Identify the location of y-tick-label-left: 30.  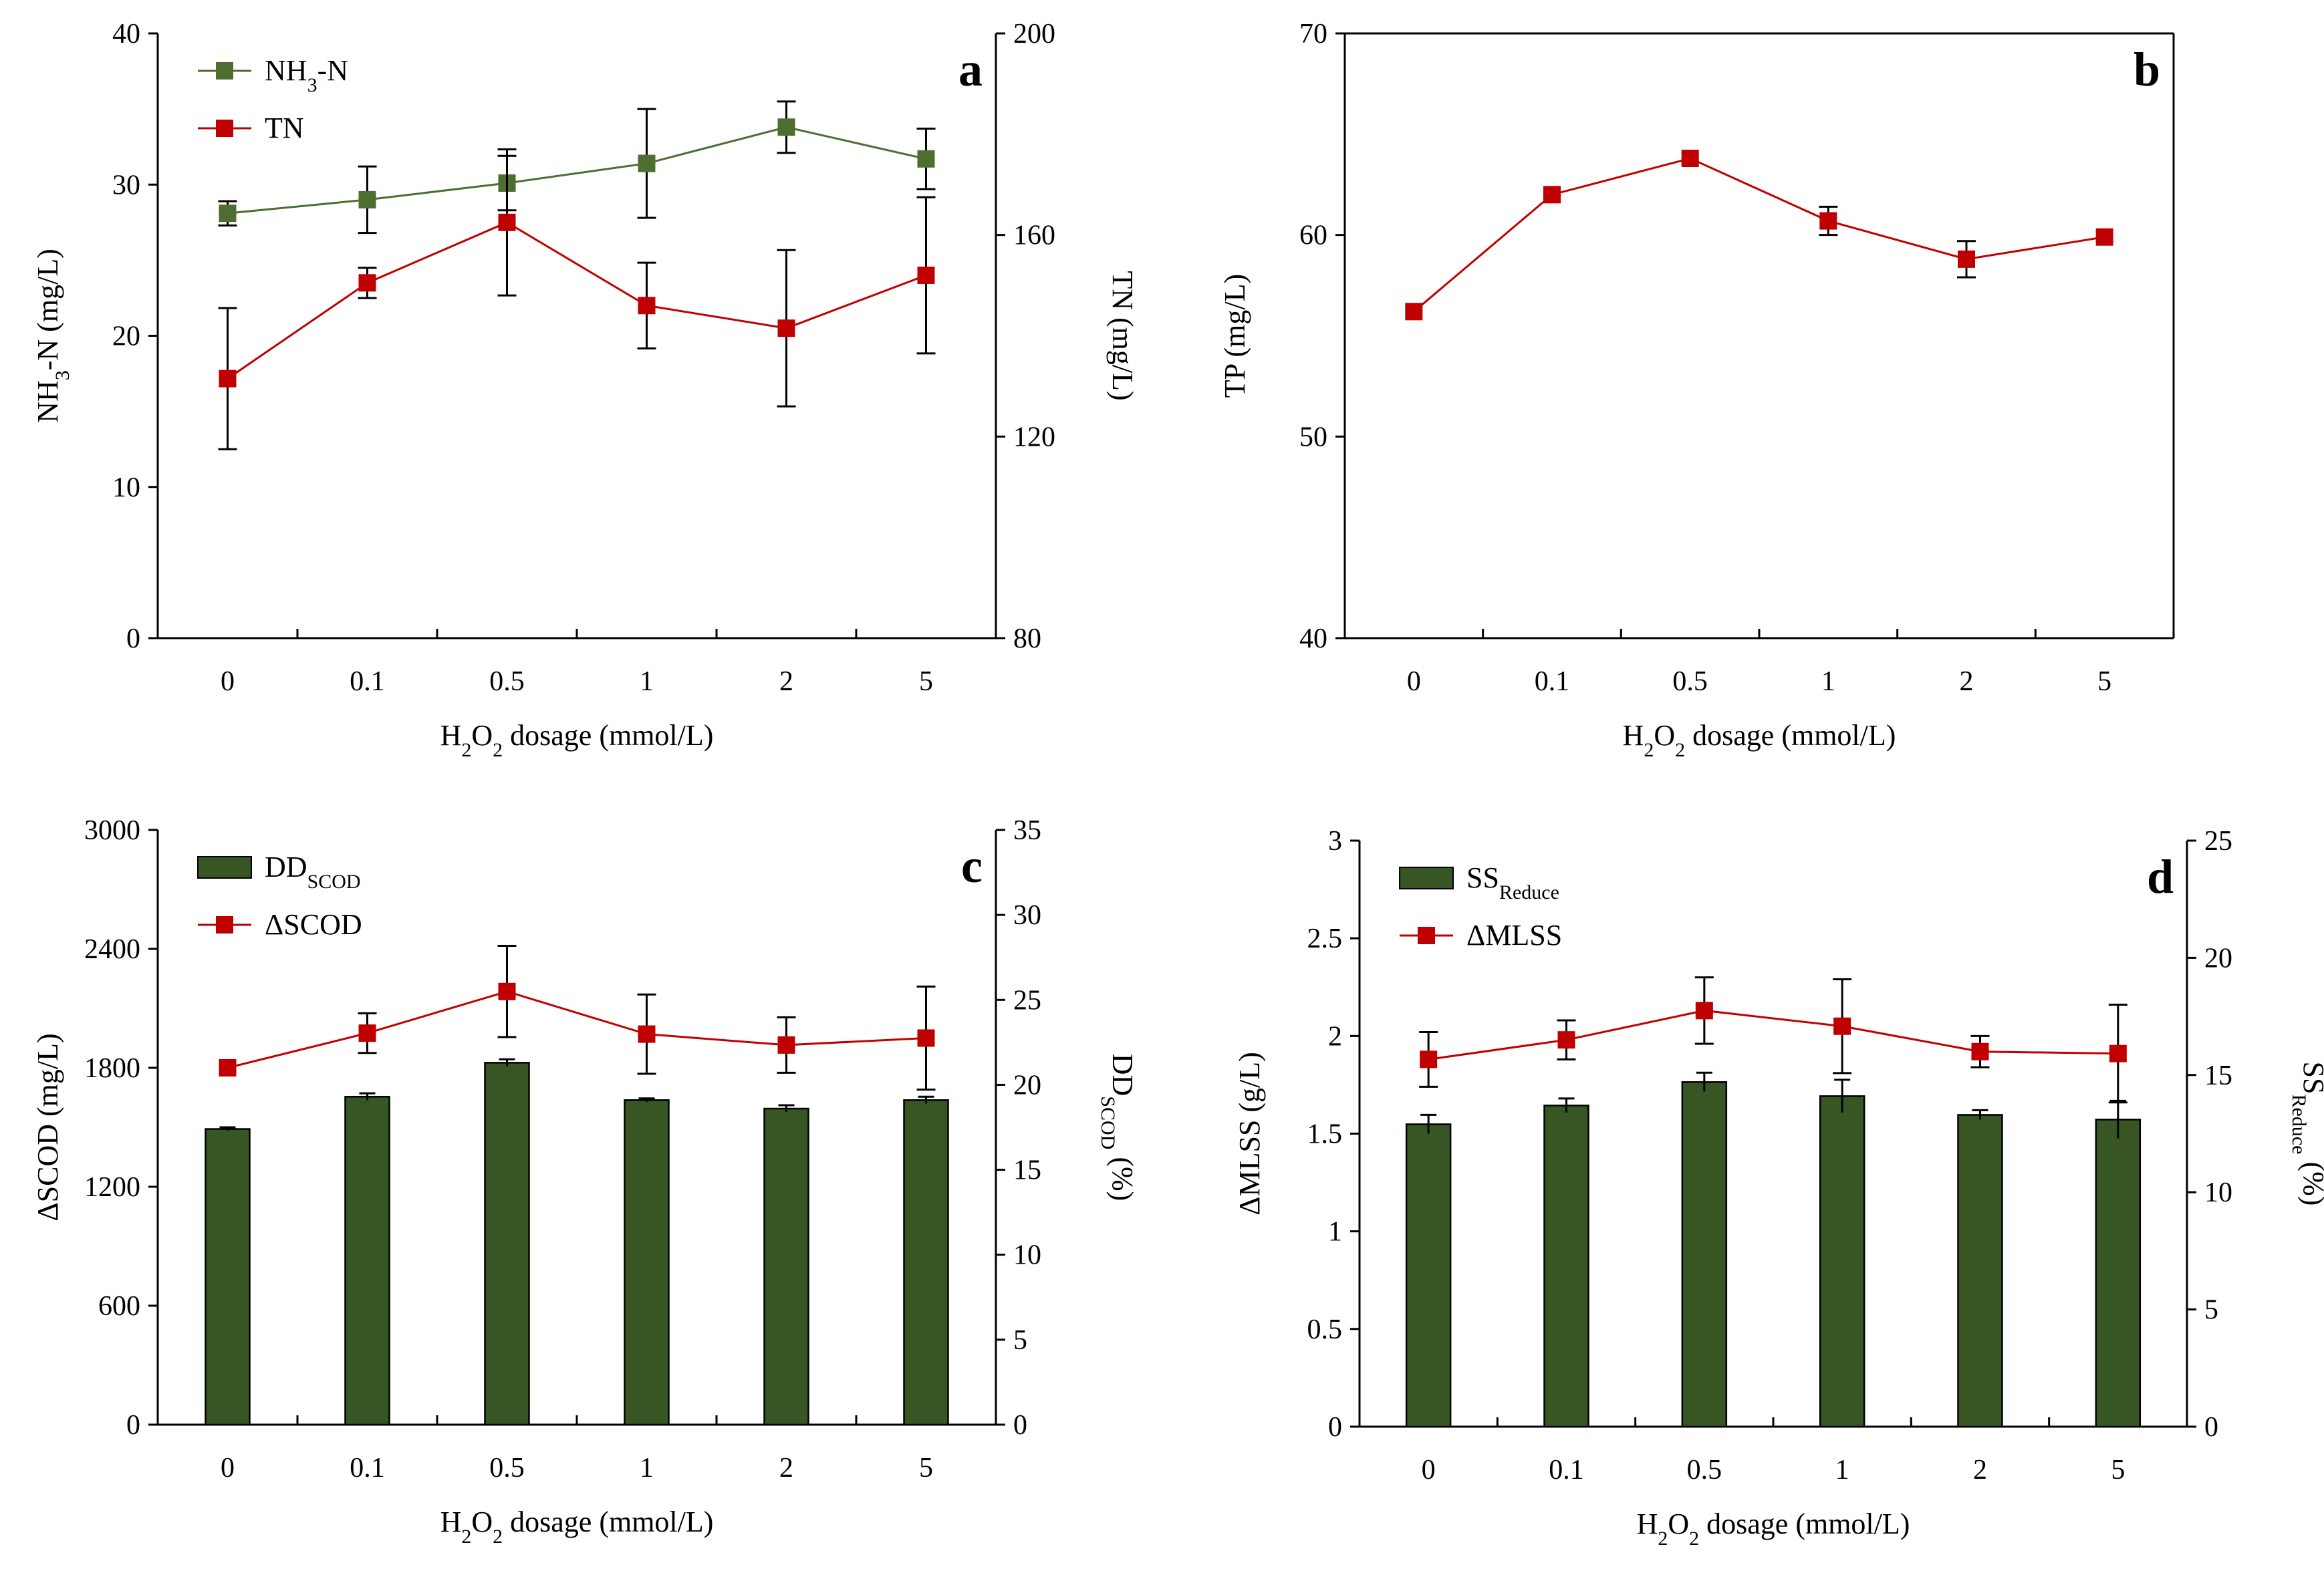
(126, 185).